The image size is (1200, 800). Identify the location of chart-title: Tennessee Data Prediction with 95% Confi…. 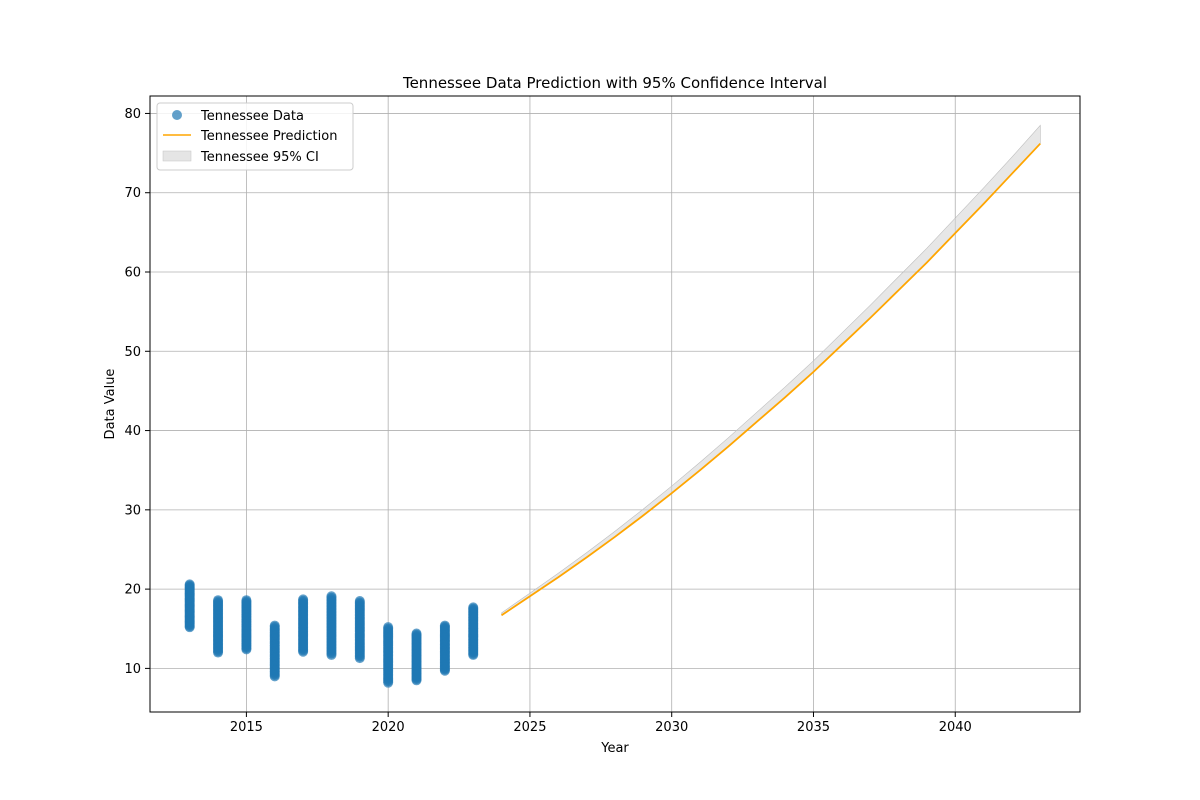
(614, 83).